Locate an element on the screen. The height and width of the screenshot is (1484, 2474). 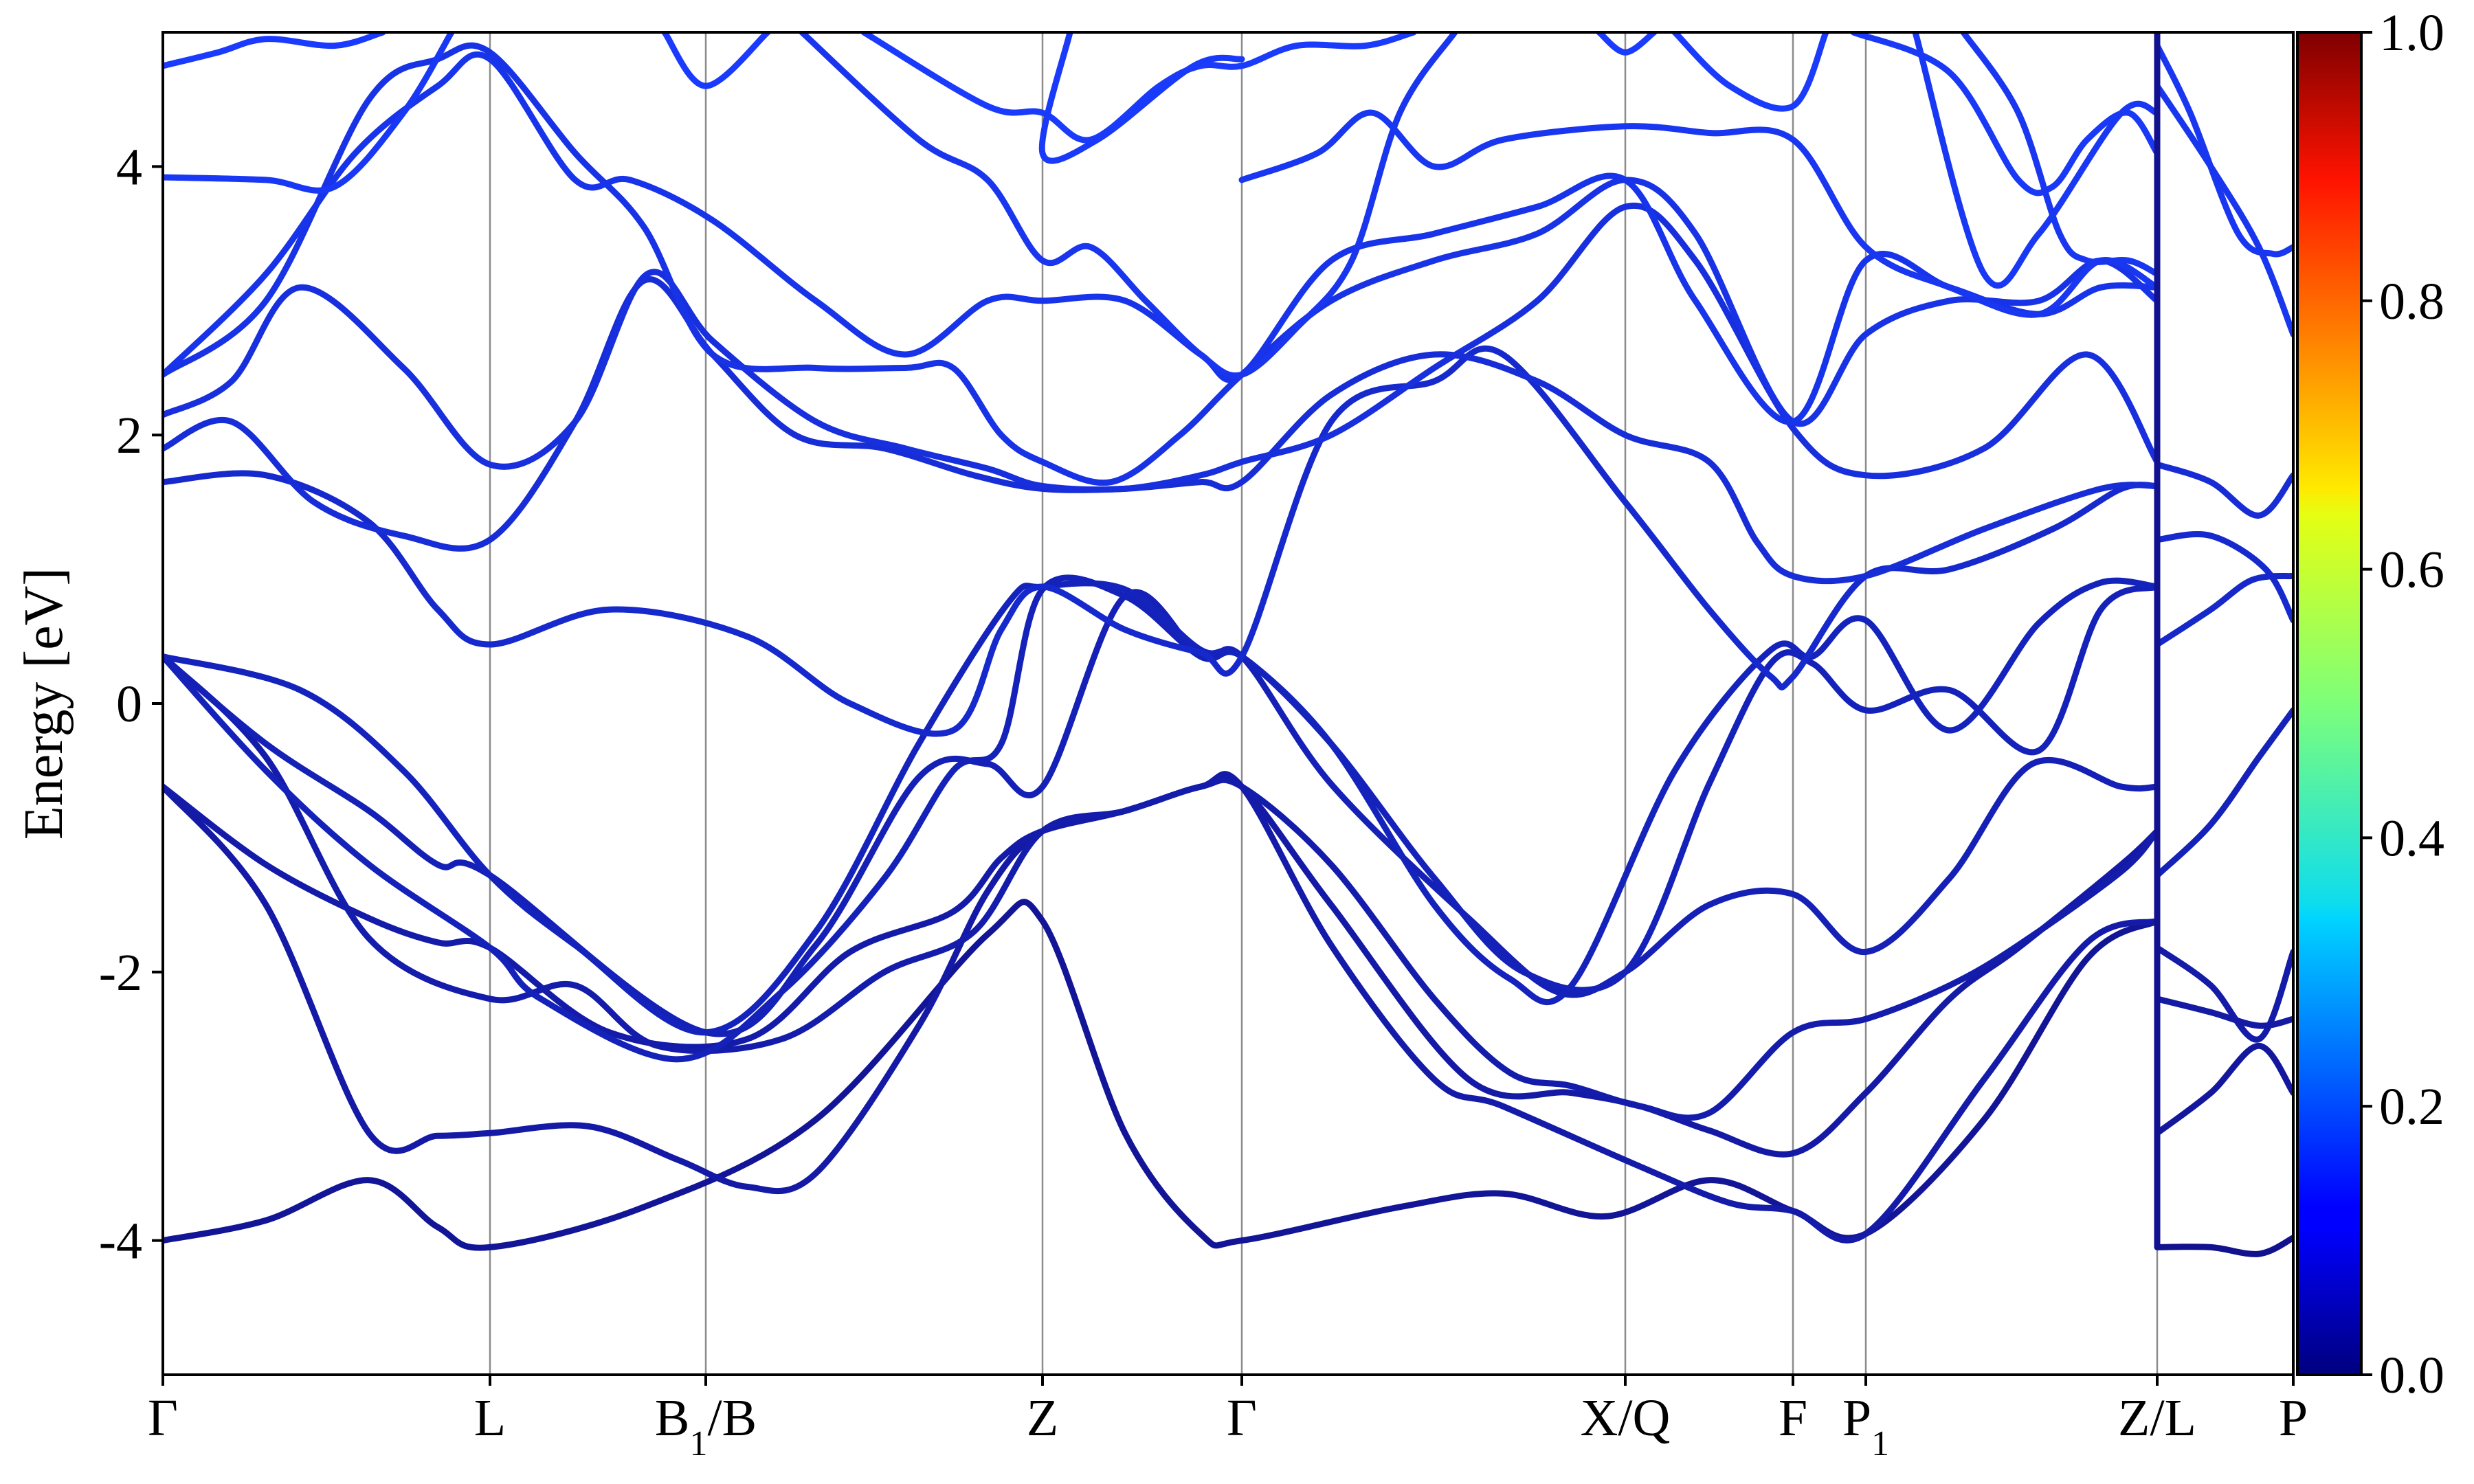
colorbar-tick-label: 0.6 is located at coordinates (2411, 570).